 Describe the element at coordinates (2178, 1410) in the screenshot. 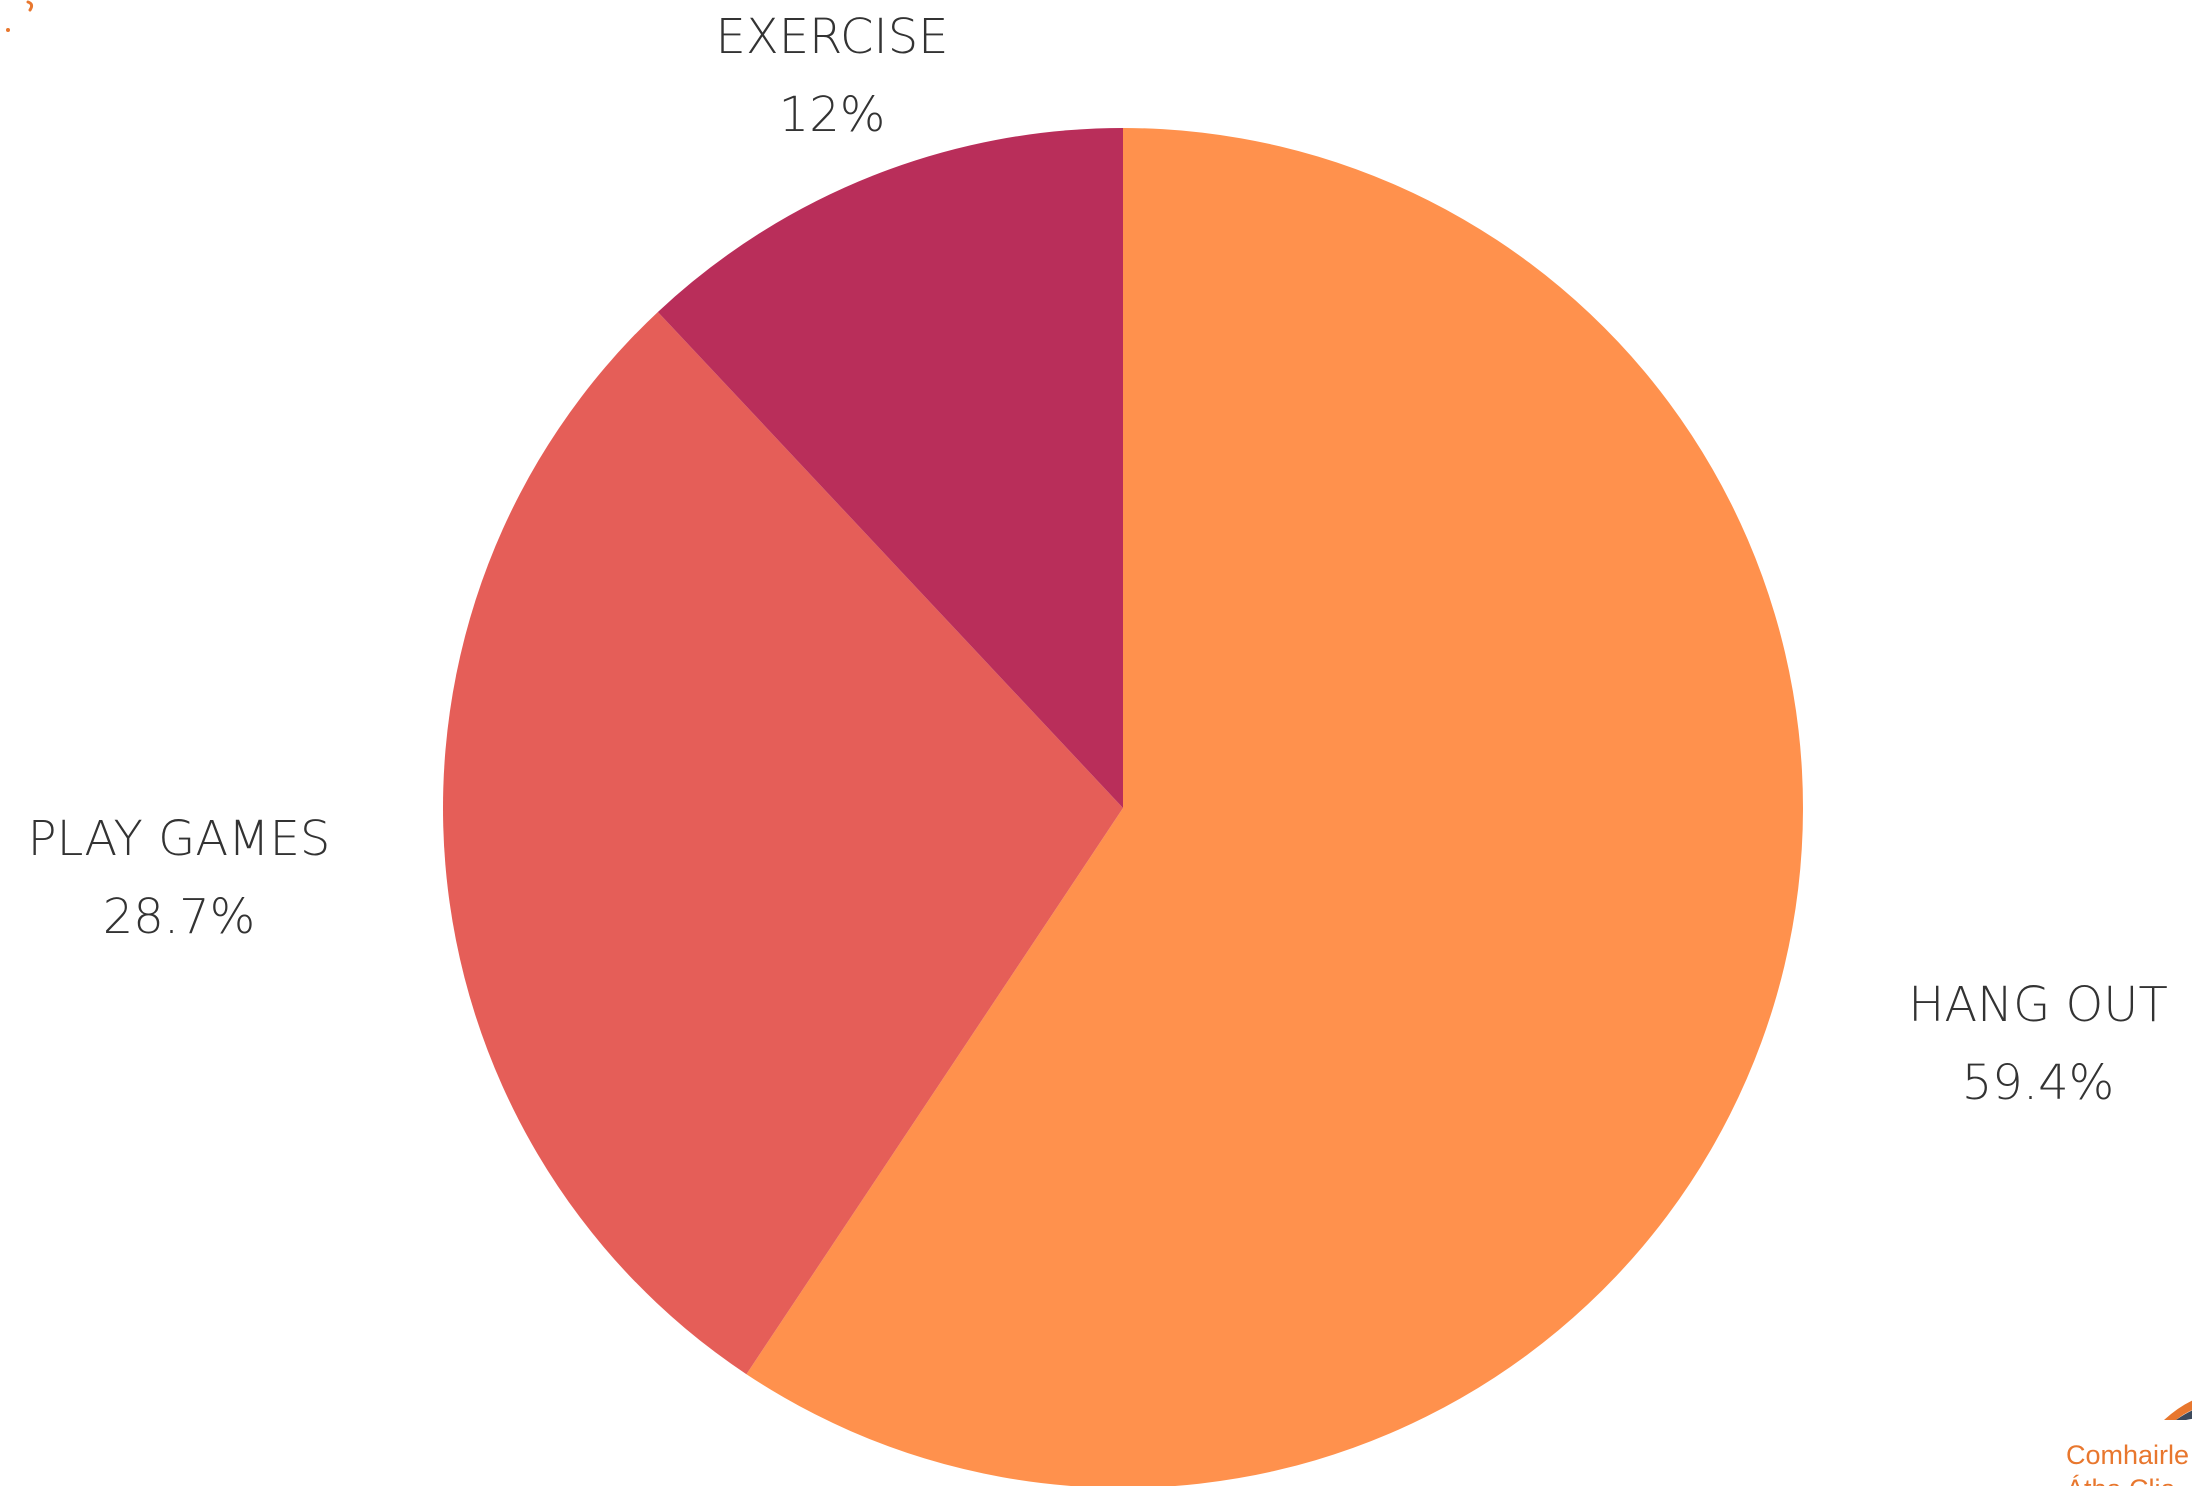

I see `council-logo-icon` at that location.